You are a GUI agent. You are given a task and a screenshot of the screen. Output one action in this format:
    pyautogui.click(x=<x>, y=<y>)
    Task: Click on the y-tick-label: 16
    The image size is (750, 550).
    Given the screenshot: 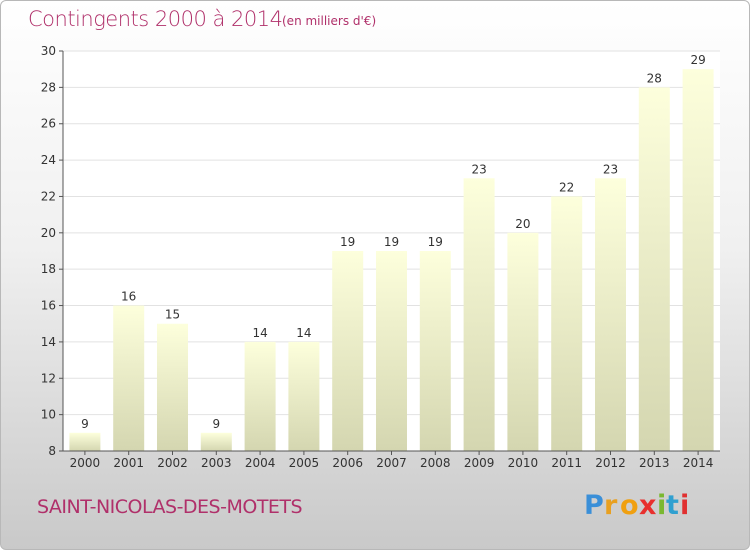 What is the action you would take?
    pyautogui.click(x=48, y=306)
    